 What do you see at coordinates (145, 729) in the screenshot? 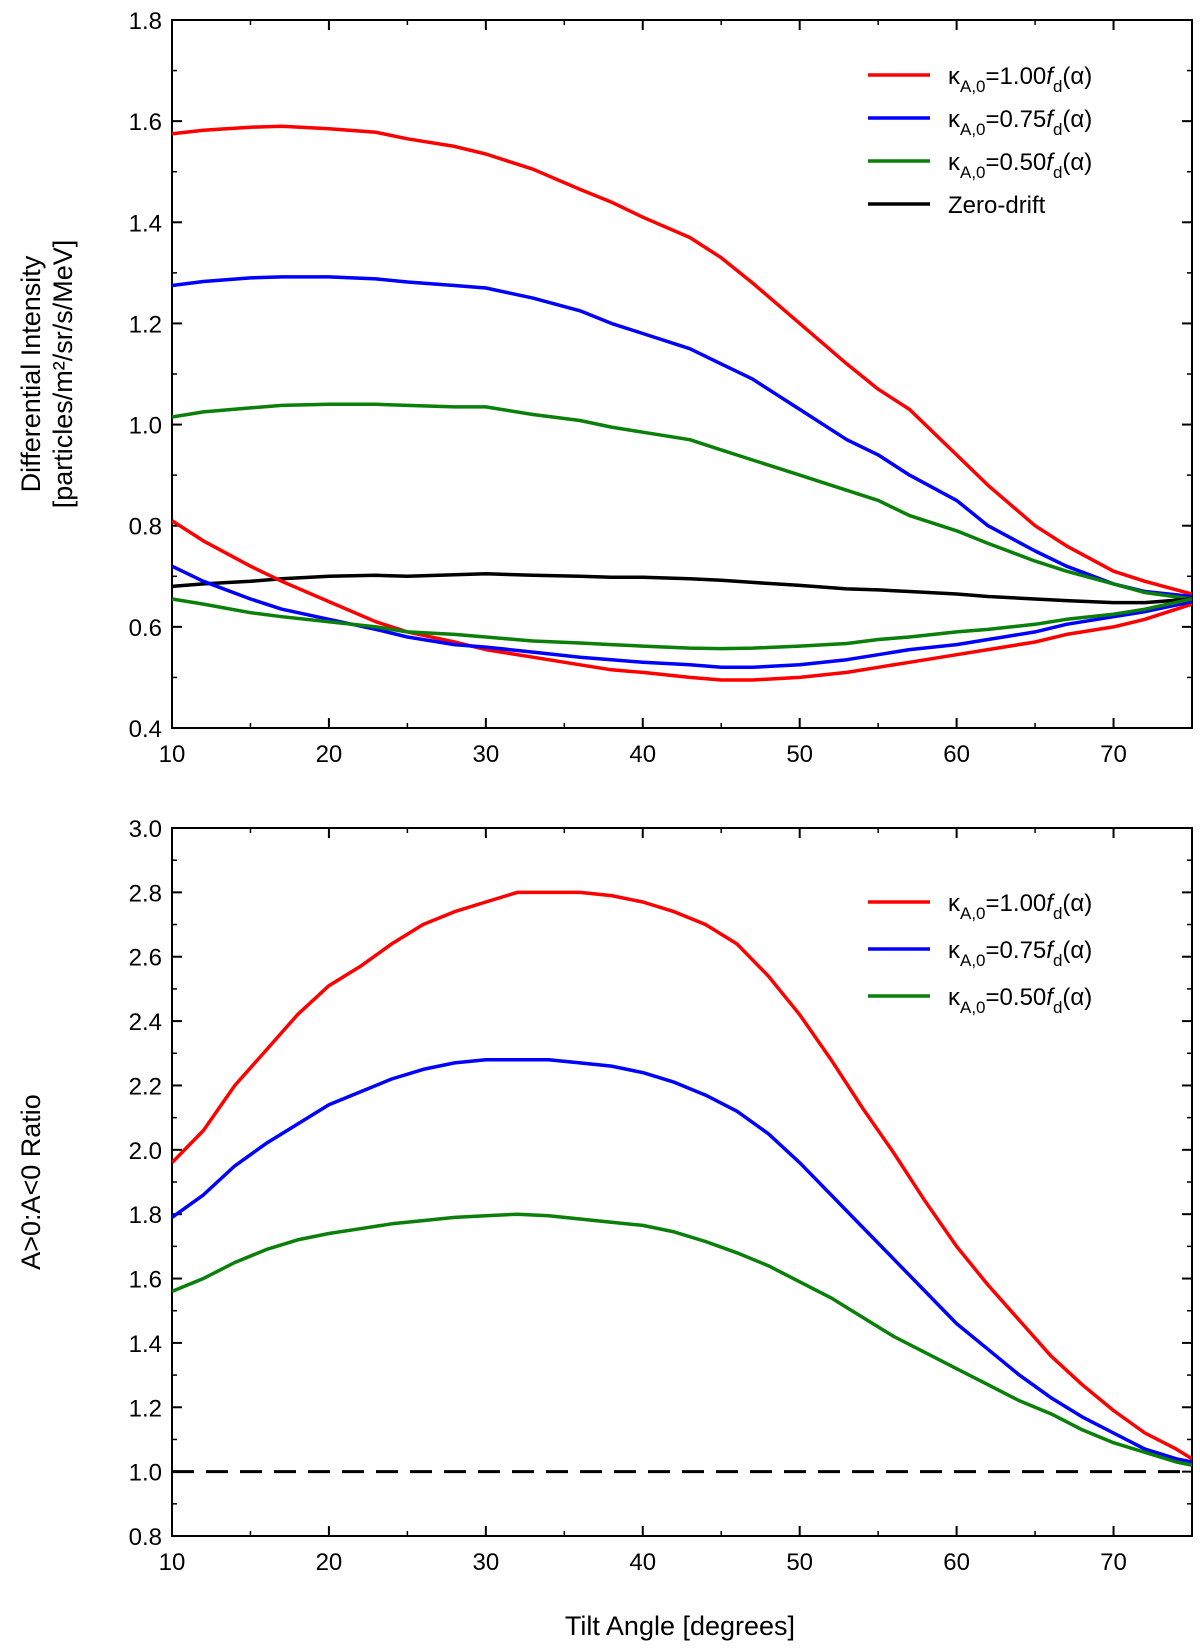
I see `y-tick-label: 0.4` at bounding box center [145, 729].